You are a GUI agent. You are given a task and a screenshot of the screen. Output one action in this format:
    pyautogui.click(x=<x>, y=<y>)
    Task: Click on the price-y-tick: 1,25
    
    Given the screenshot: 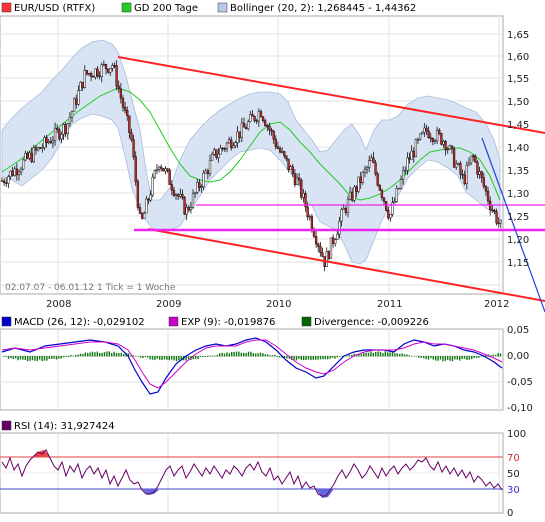 What is the action you would take?
    pyautogui.click(x=518, y=217)
    